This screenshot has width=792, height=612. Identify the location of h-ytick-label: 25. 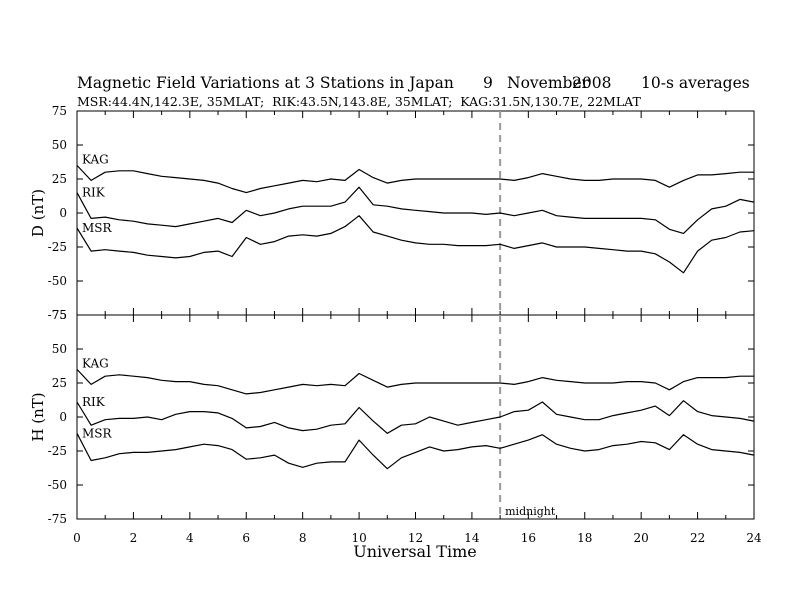
(59, 383).